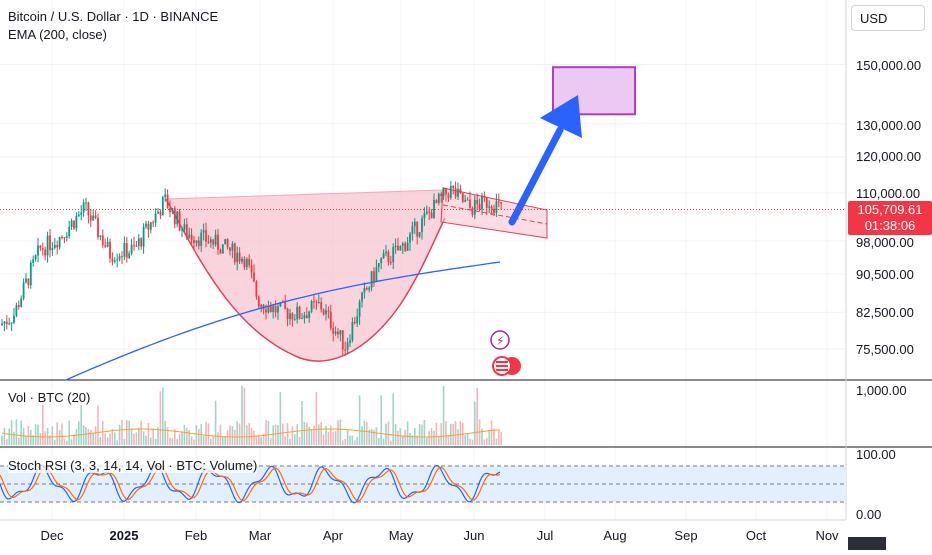 The height and width of the screenshot is (555, 932). Describe the element at coordinates (113, 16) in the screenshot. I see `symbol-title: Bitcoin / U.S. Dollar · 1D · BINANCE` at that location.